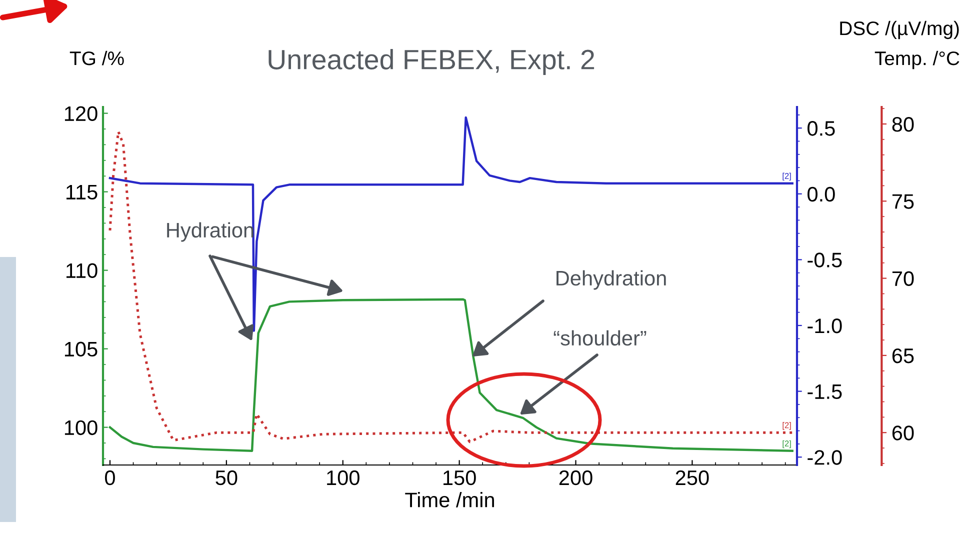  Describe the element at coordinates (81, 349) in the screenshot. I see `y-tick-label: 105` at that location.